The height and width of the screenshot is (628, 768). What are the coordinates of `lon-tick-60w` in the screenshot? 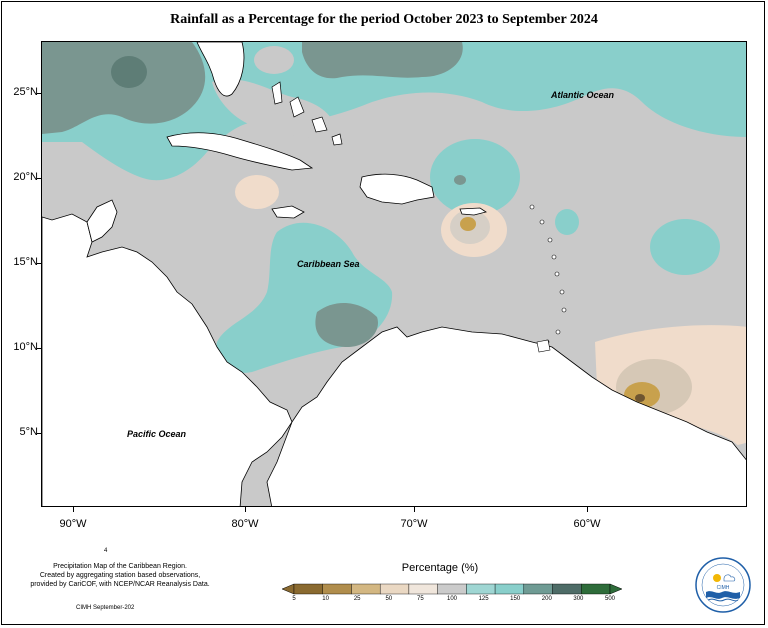 It's located at (587, 509).